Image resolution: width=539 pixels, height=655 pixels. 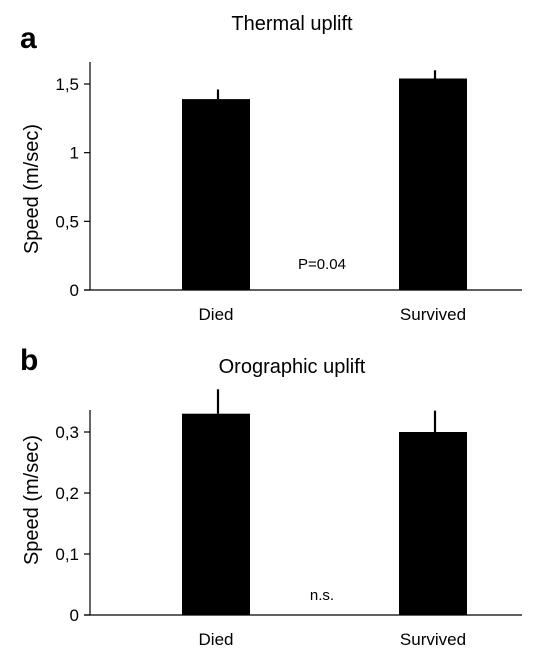 I want to click on panel-a-category-label-died: Died, so click(x=216, y=314).